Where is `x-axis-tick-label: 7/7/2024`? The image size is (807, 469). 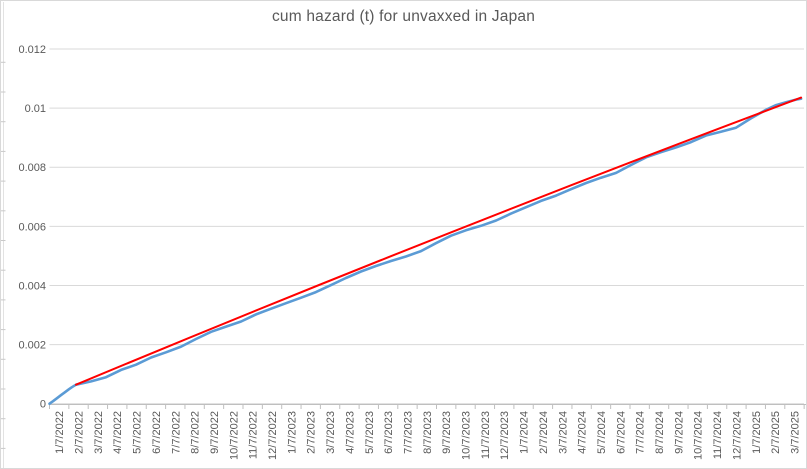
x-axis-tick-label: 7/7/2024 is located at coordinates (641, 432).